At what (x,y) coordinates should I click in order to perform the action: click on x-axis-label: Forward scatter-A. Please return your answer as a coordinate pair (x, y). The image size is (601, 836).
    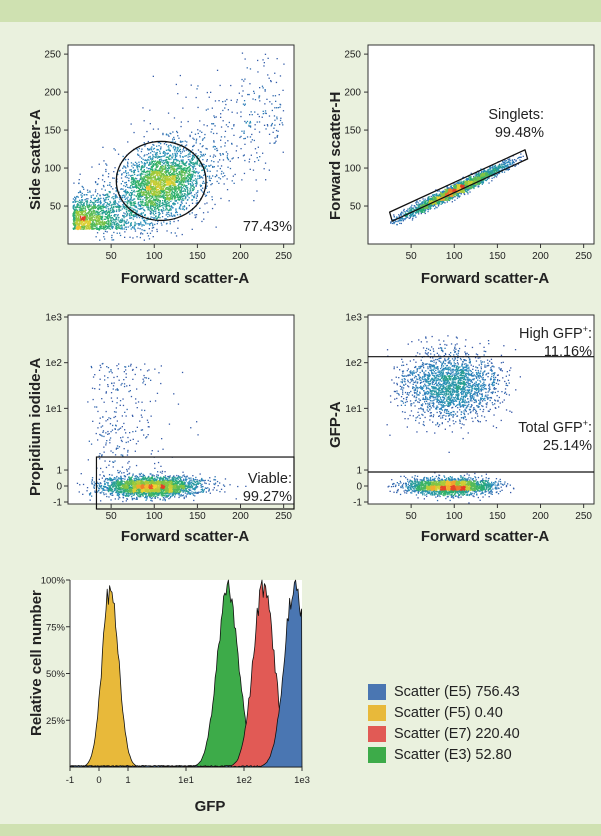
    Looking at the image, I should click on (185, 278).